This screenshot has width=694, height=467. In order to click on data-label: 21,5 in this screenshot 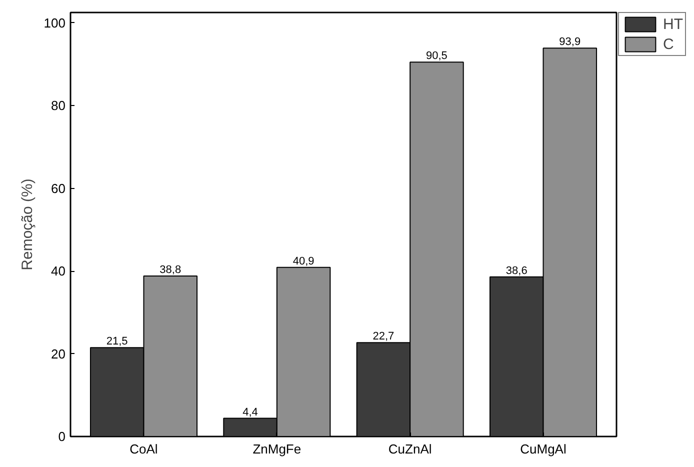, I will do `click(117, 342)`.